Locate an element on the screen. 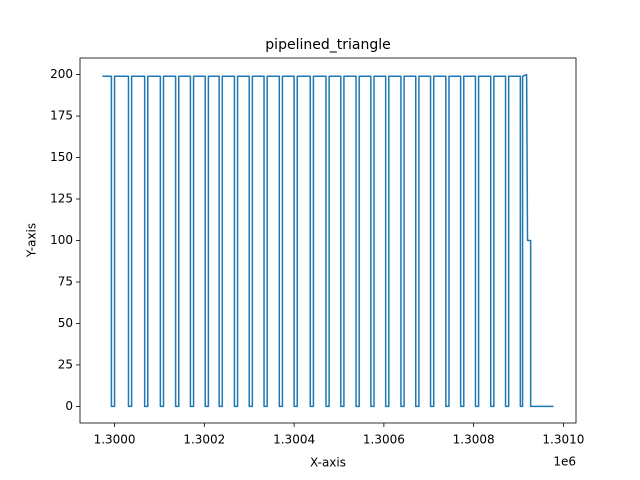 This screenshot has width=640, height=480. y-tick-label: 100 is located at coordinates (61, 240).